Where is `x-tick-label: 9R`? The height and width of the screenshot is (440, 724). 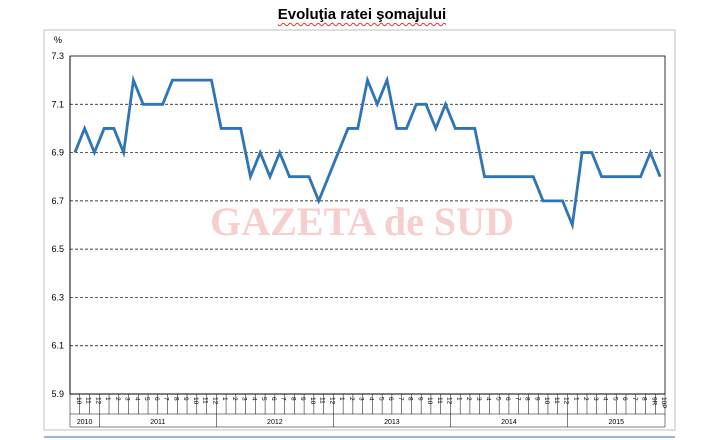 x-tick-label: 9R is located at coordinates (653, 401).